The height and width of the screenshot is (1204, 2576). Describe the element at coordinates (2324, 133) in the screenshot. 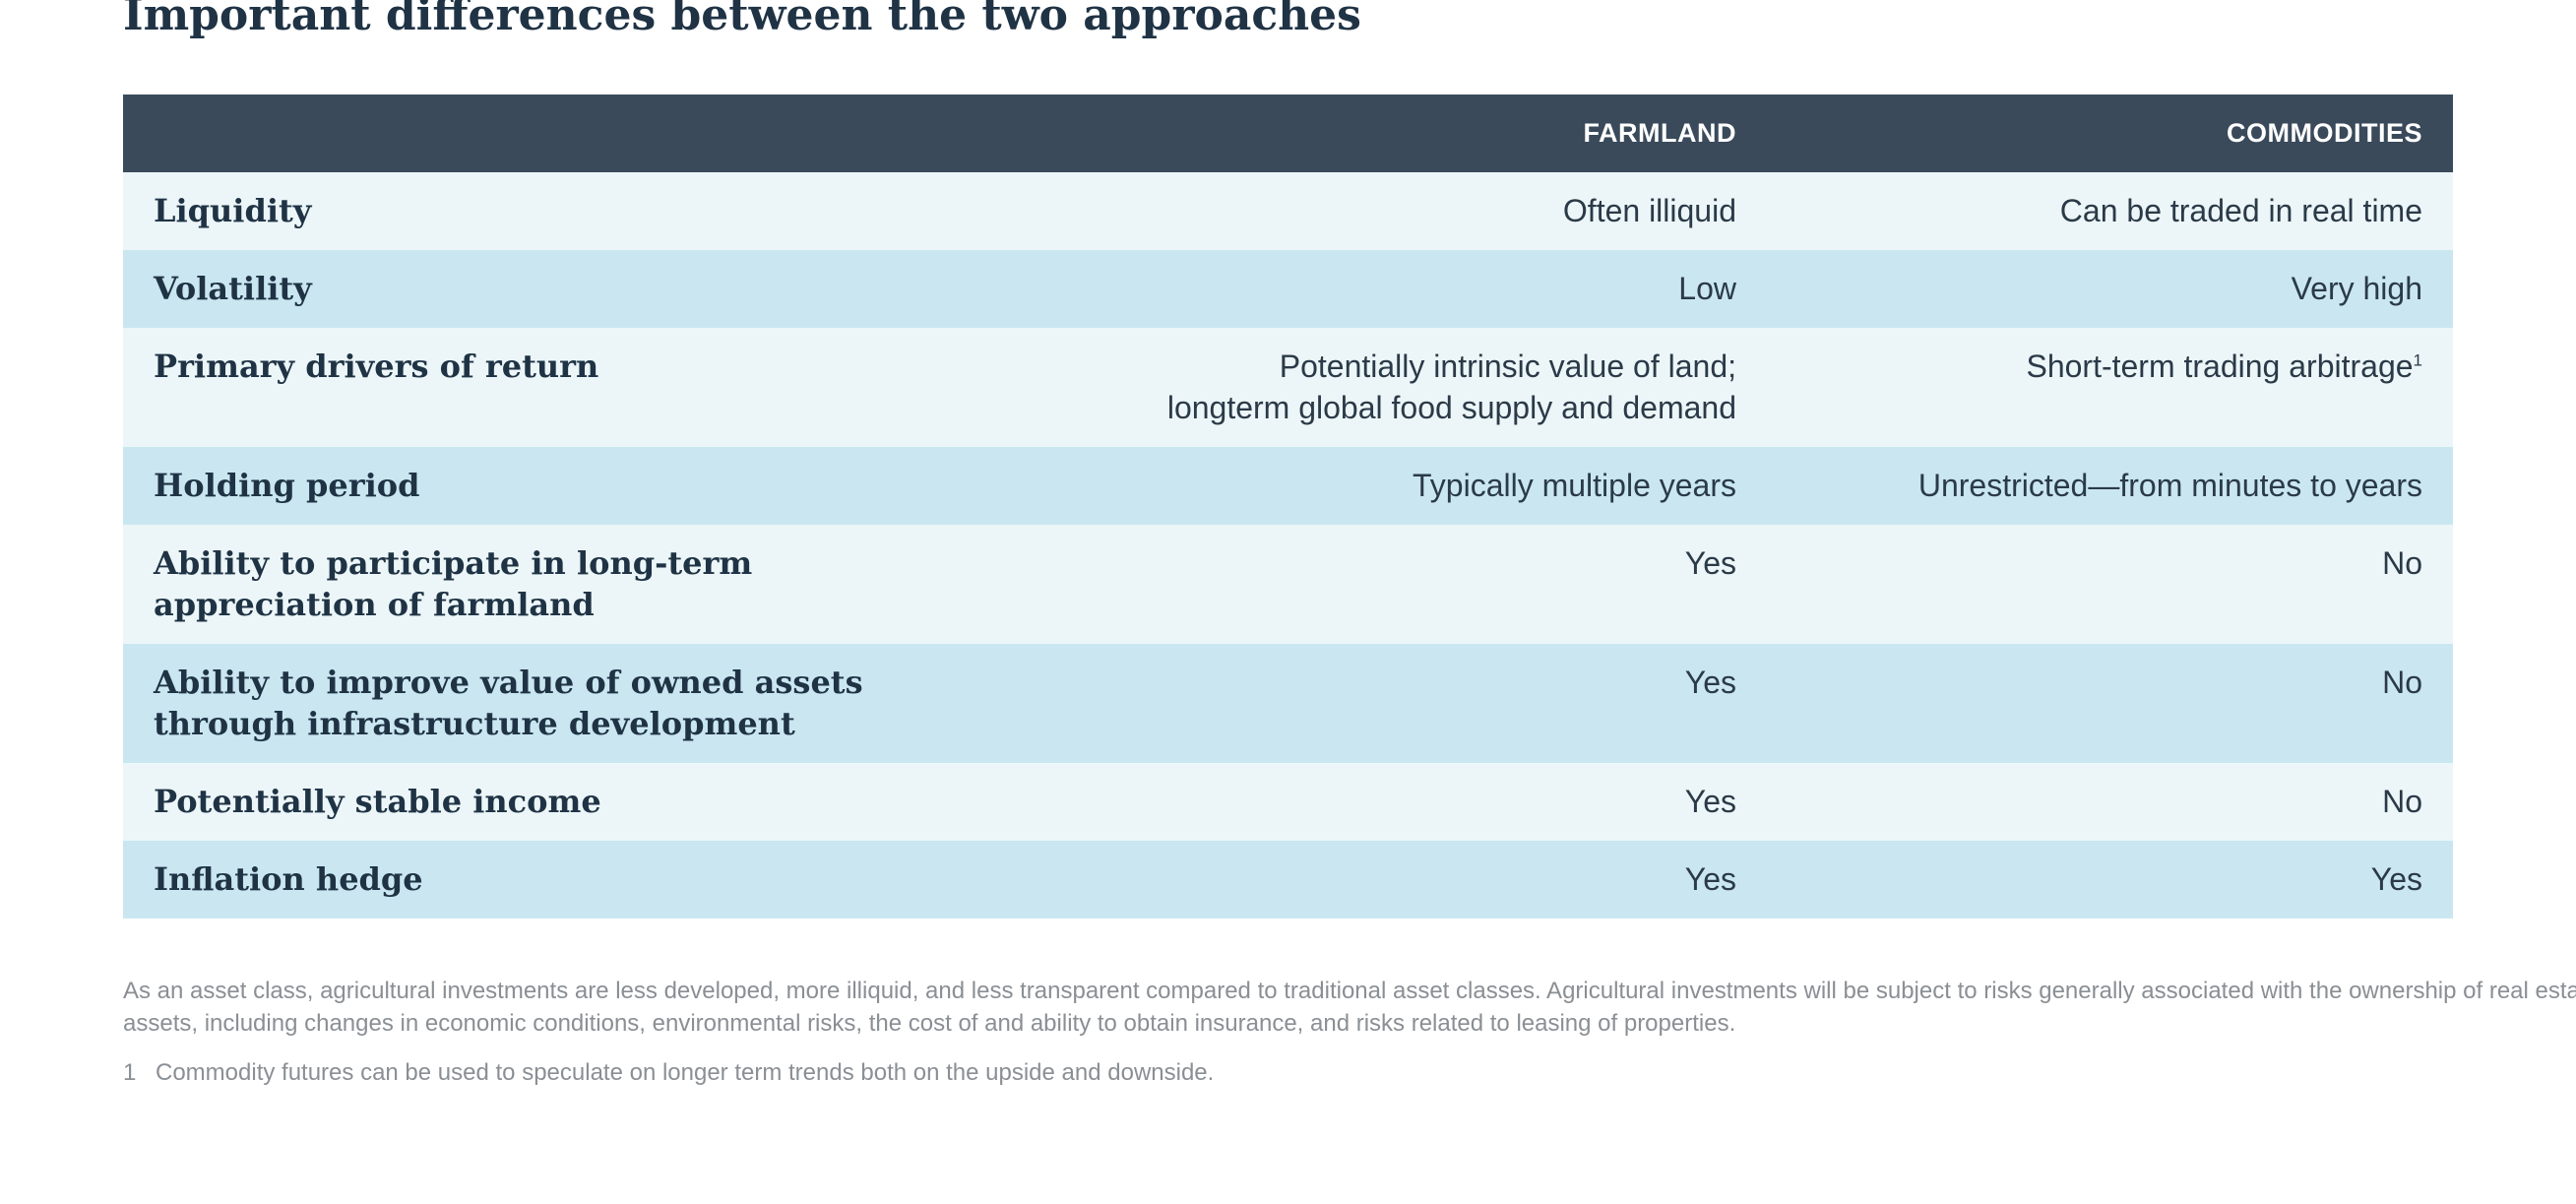

I see `header-commodities: COMMODITIES` at that location.